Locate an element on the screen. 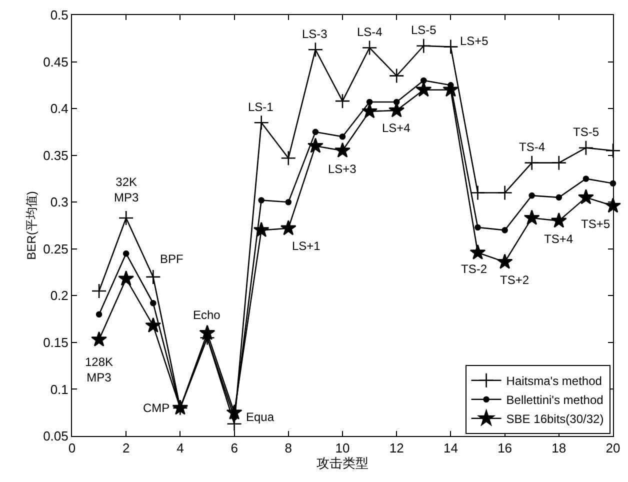 This screenshot has height=482, width=628. y-tick-label: 0.05 is located at coordinates (55, 436).